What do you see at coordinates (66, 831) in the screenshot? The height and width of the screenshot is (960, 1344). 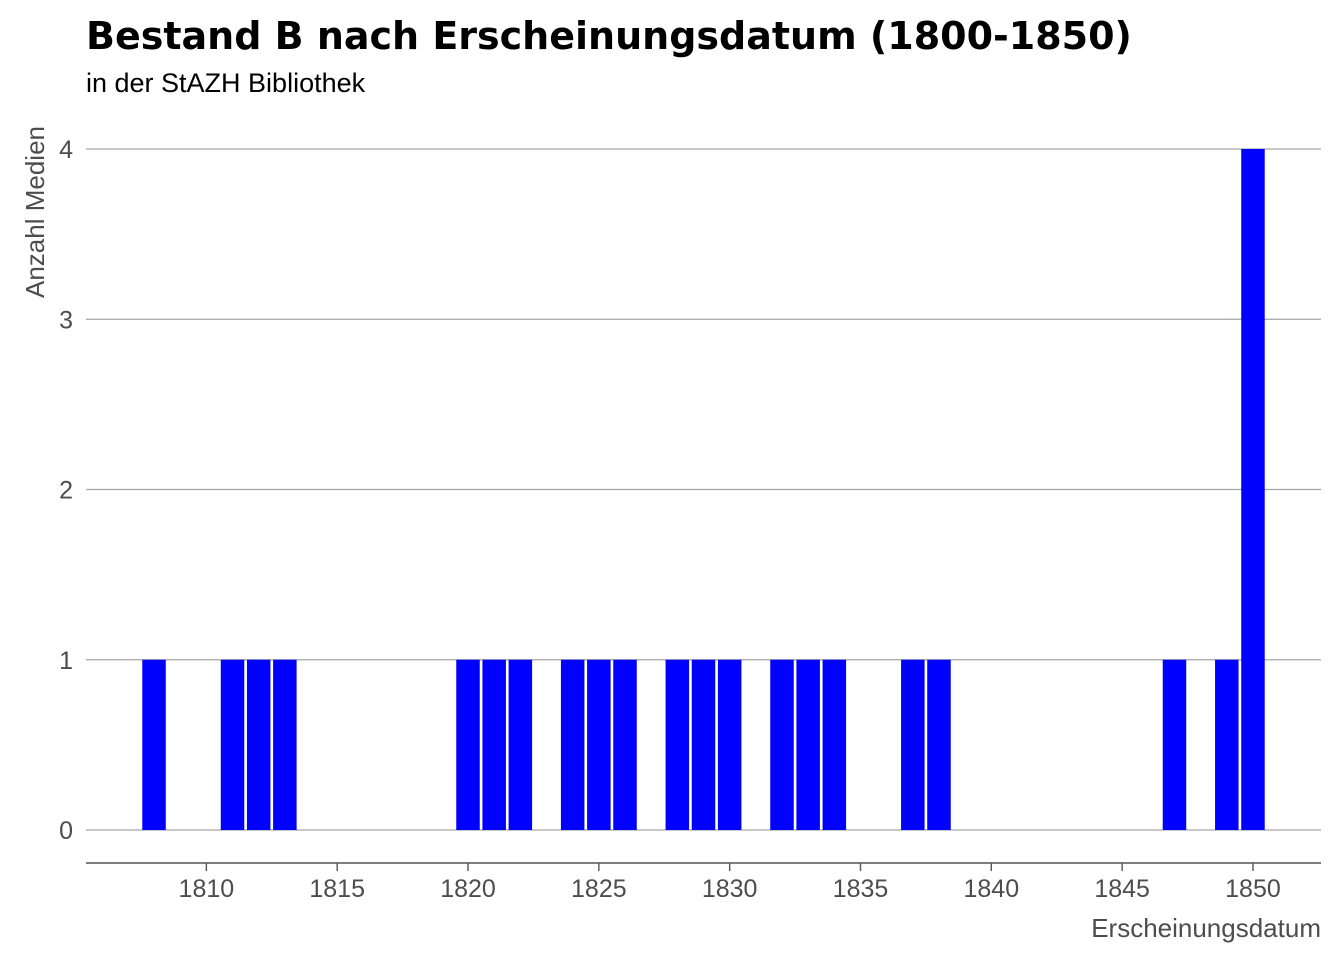 I see `y-tick-label: 0` at bounding box center [66, 831].